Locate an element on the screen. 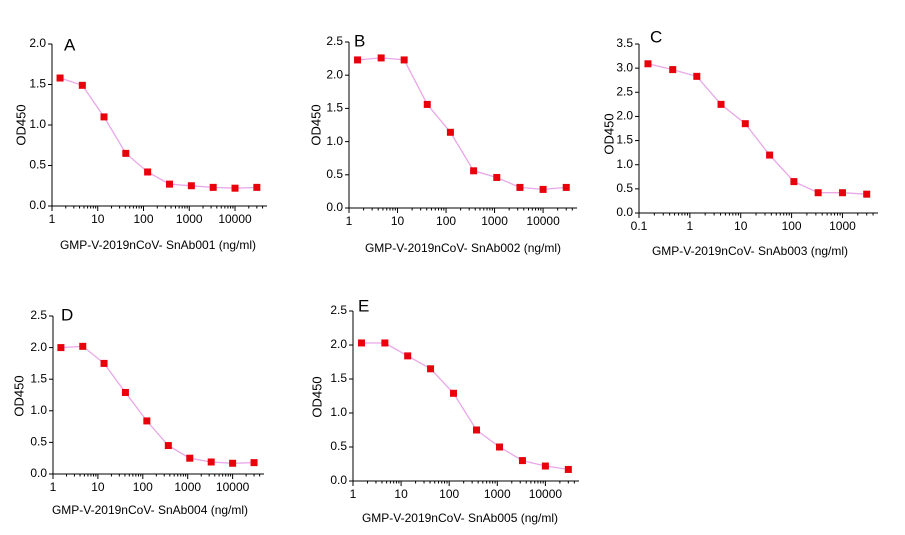 This screenshot has width=905, height=535. x-axis-label: GMP-V-2019nCoV- SnAb005 (ng/ml) is located at coordinates (460, 518).